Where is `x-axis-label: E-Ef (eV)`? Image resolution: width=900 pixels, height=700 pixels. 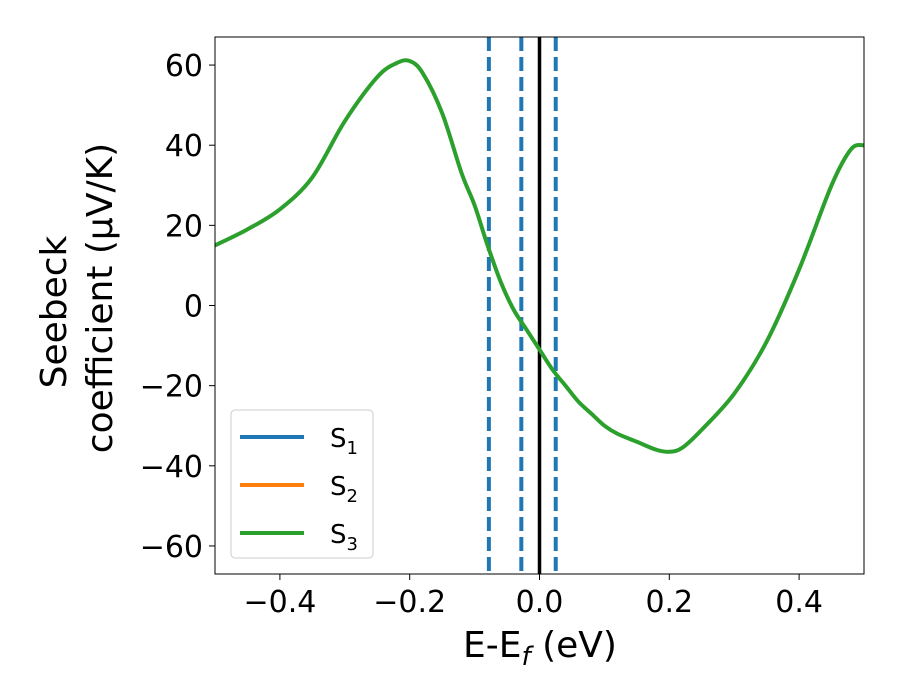 x-axis-label: E-Ef (eV) is located at coordinates (540, 648).